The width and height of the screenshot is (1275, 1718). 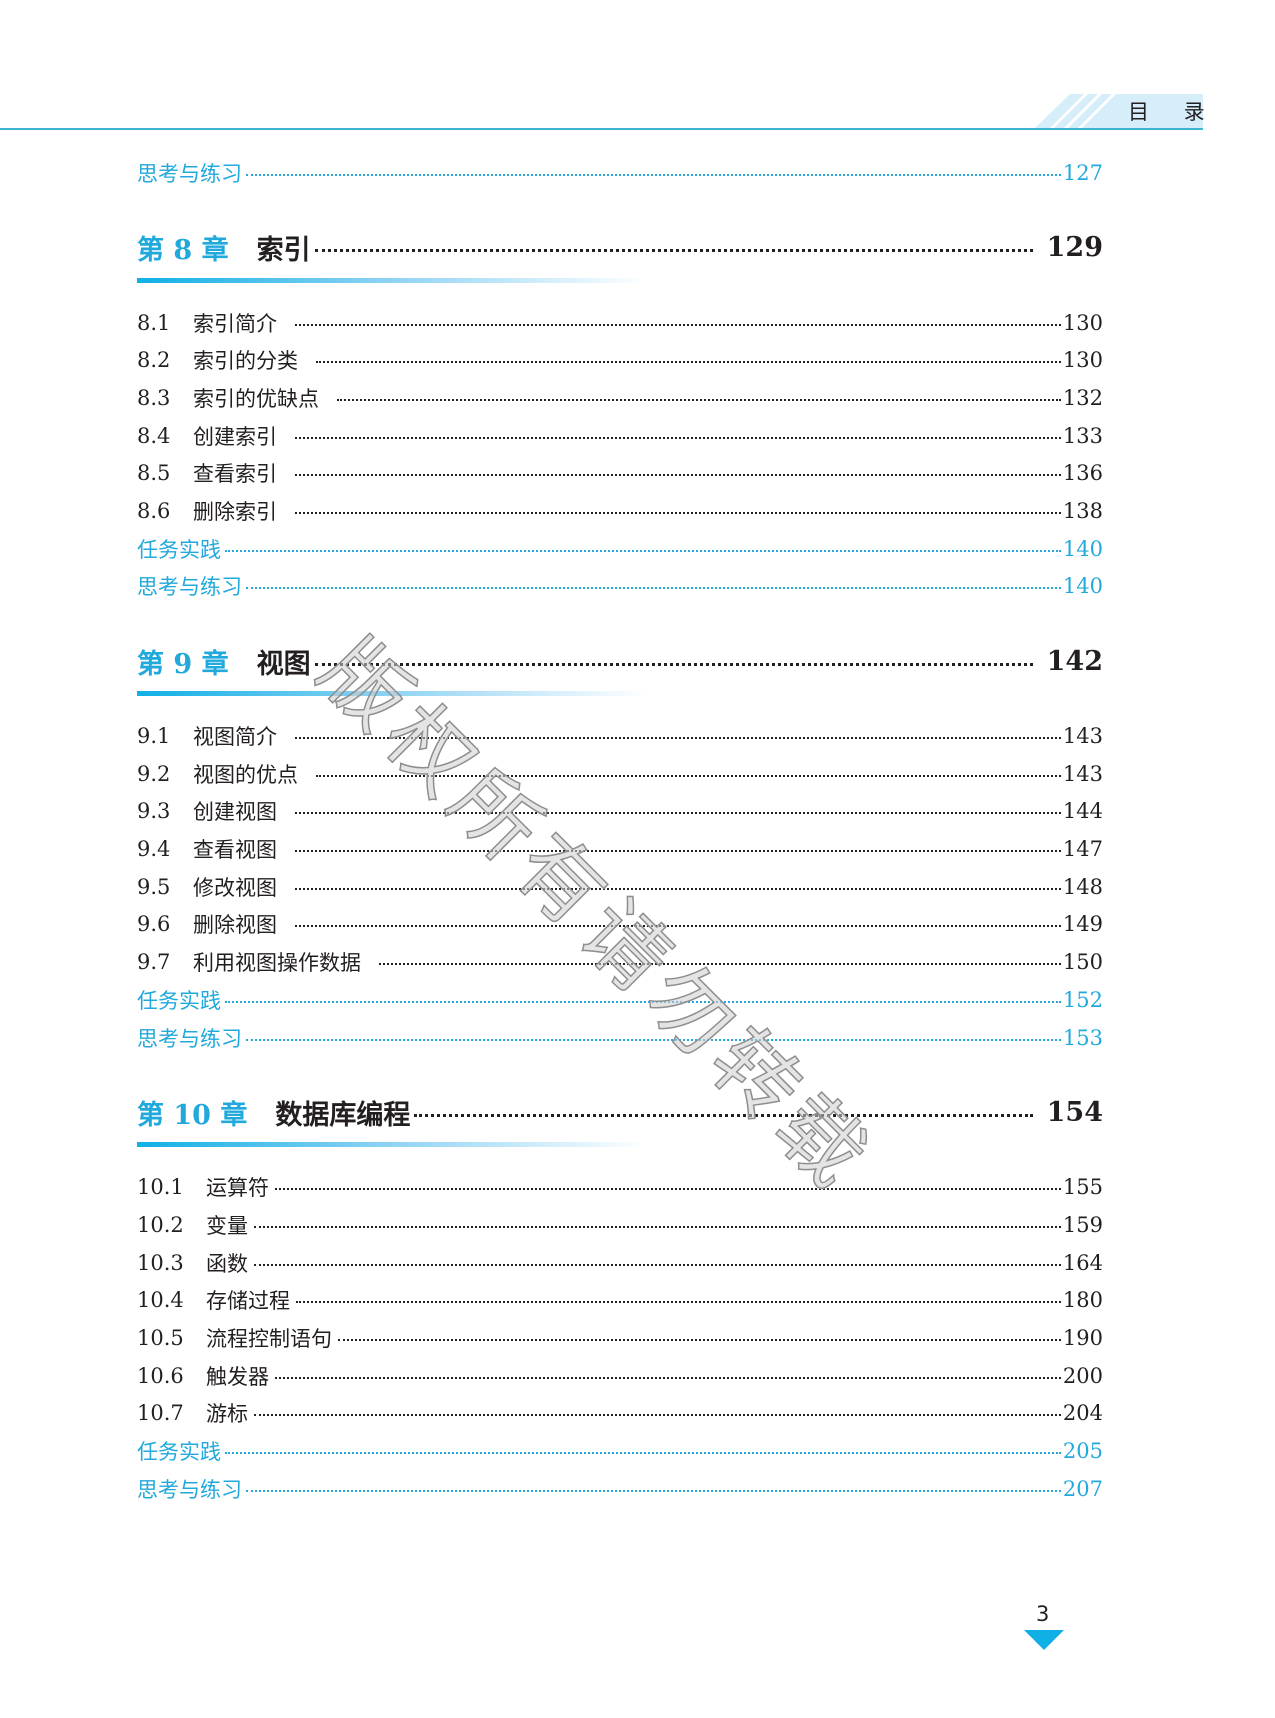 I want to click on toc-entry: 9.5 修改视图 148, so click(x=620, y=887).